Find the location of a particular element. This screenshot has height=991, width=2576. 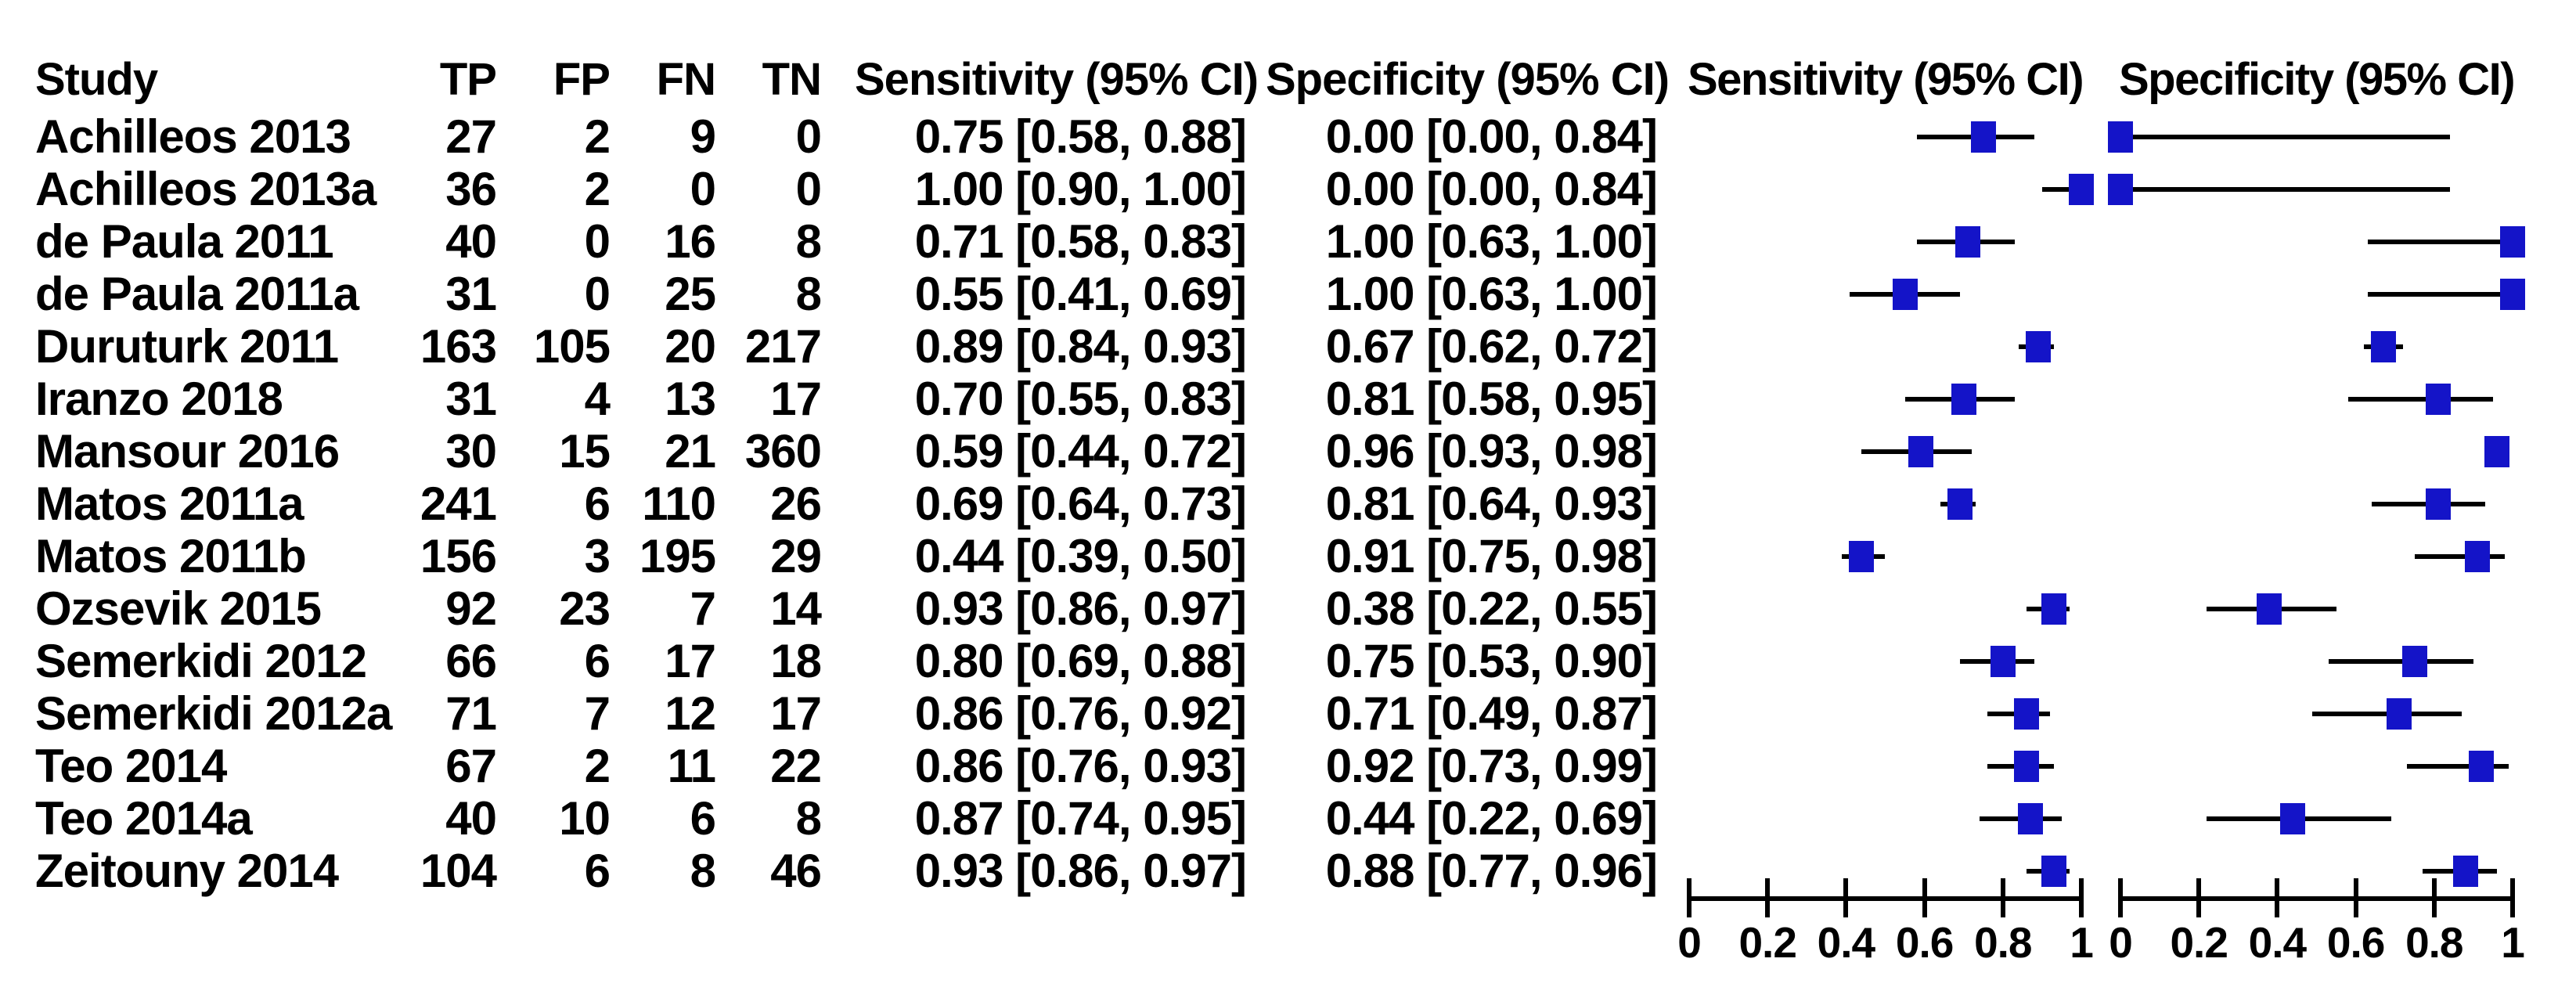

fp-value: 23 is located at coordinates (585, 608).